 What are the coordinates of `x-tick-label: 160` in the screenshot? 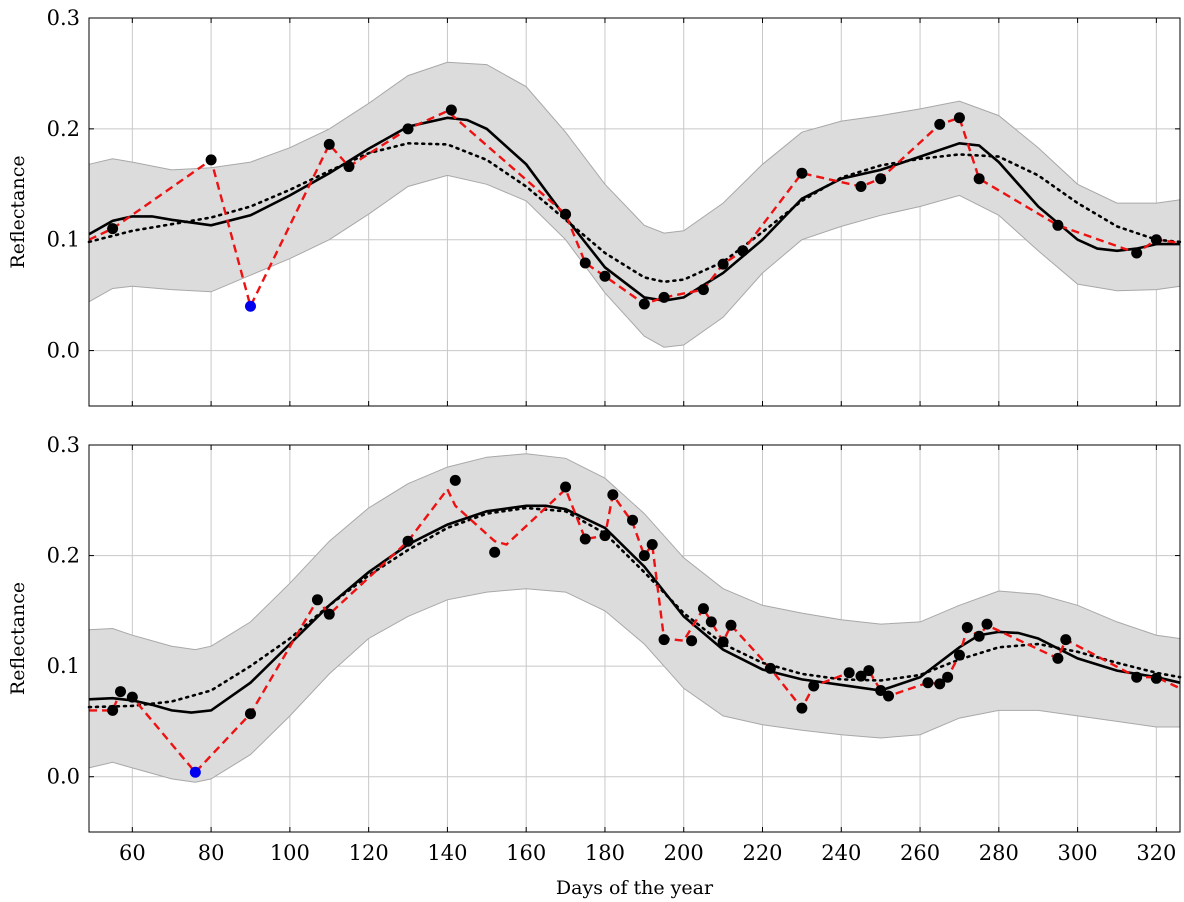 It's located at (526, 853).